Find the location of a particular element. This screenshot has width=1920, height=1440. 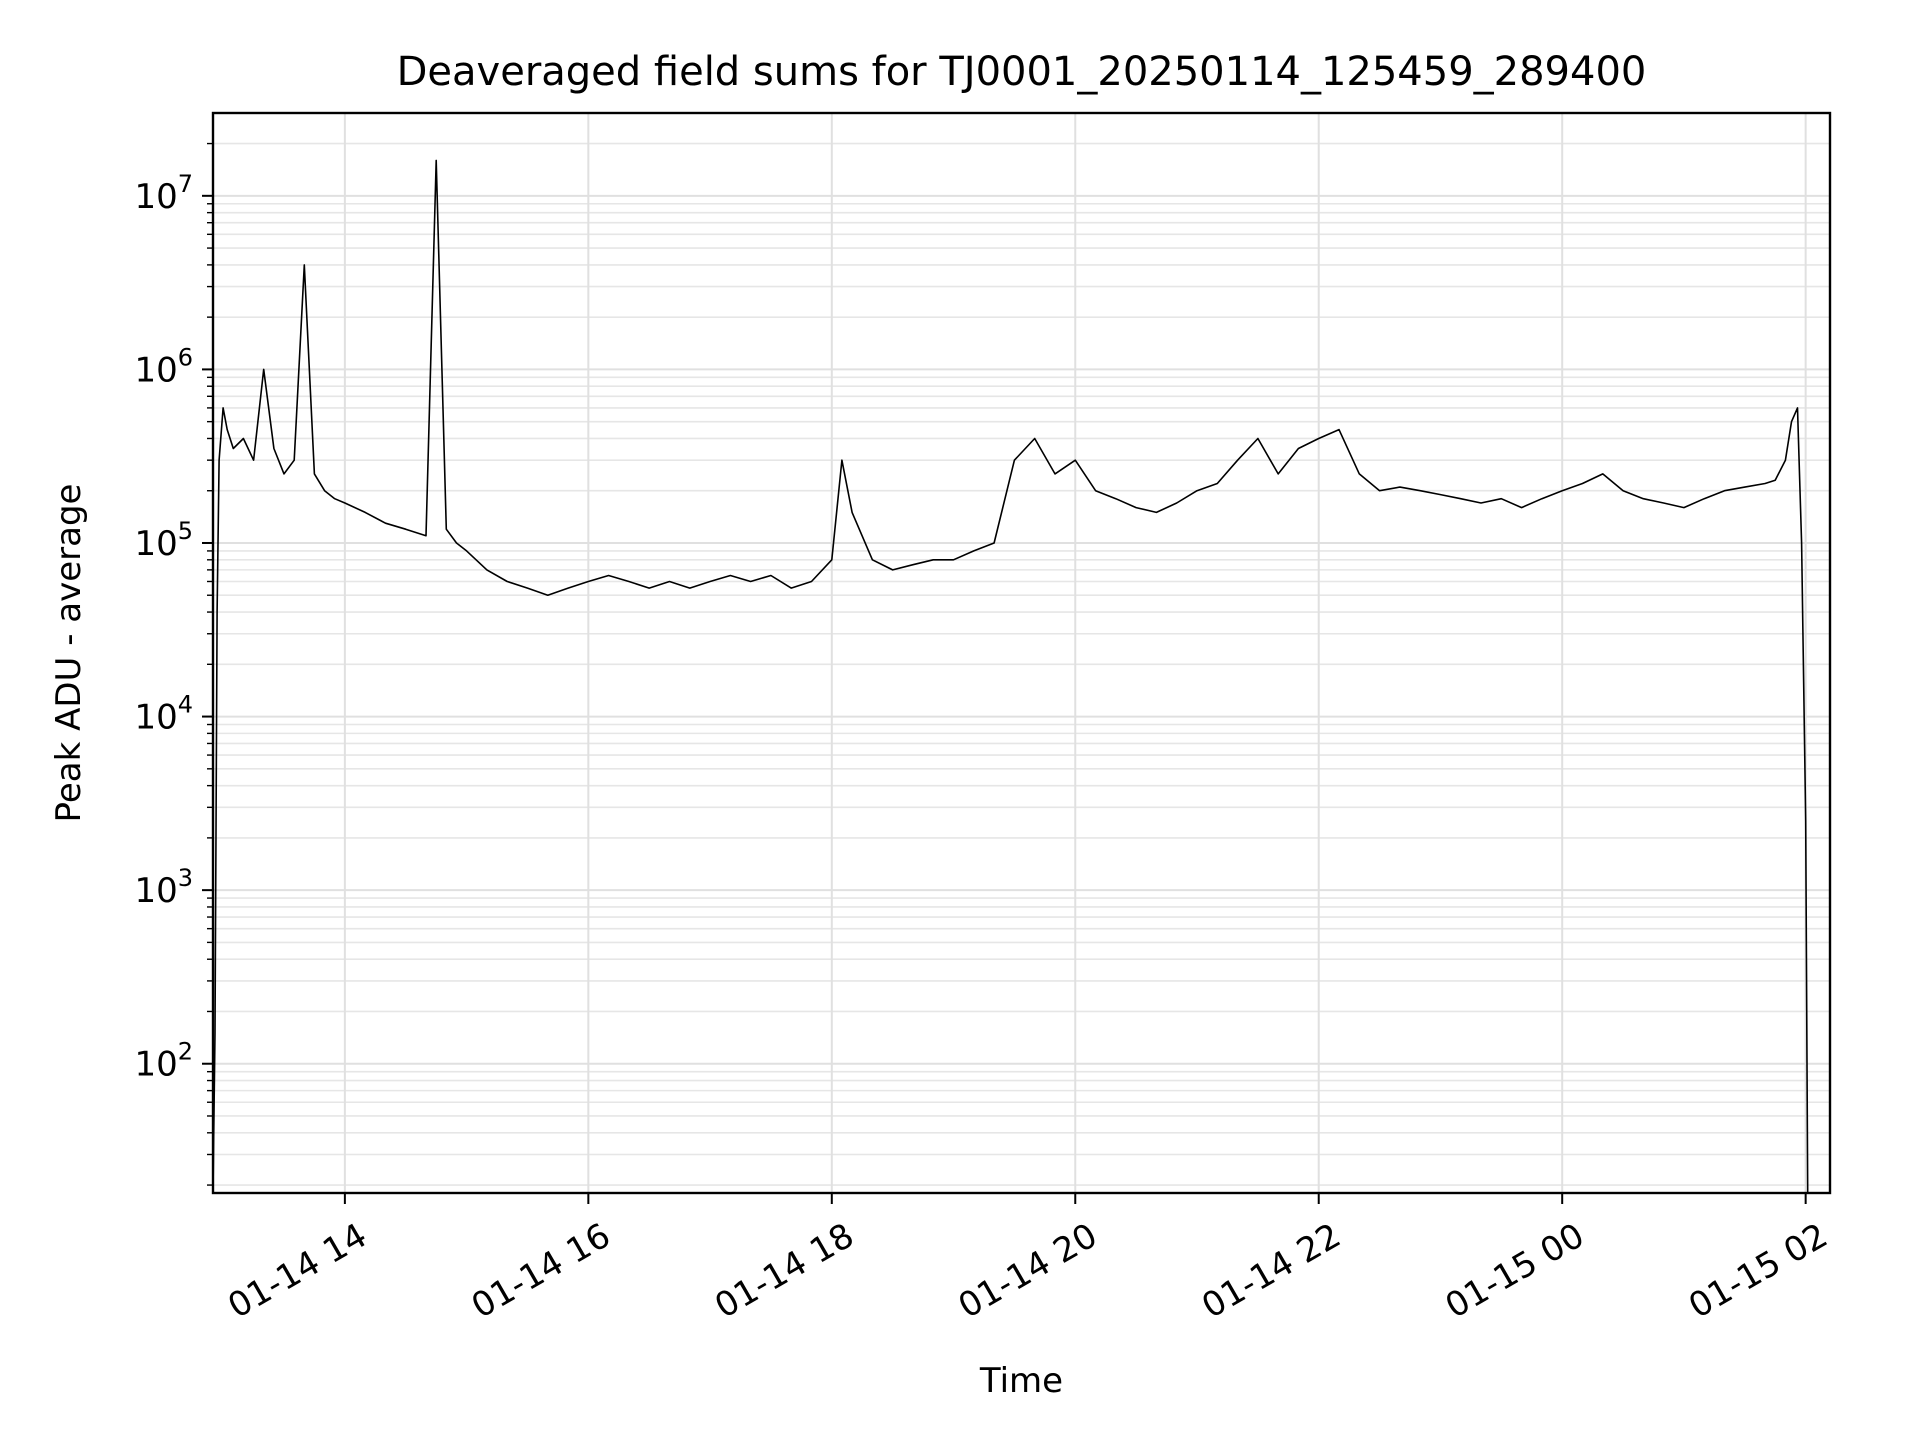

y-tick-label: 10³ is located at coordinates (163, 887).